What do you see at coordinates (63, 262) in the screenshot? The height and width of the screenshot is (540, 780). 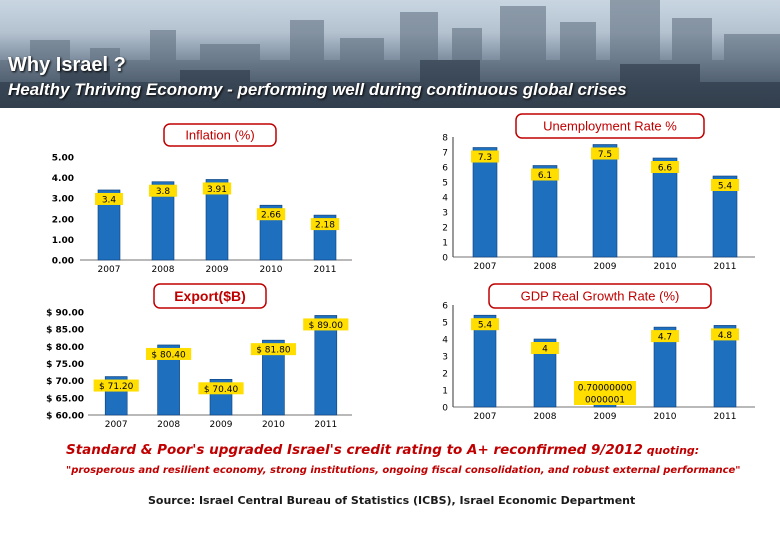 I see `inflation-ytick: 0.00` at bounding box center [63, 262].